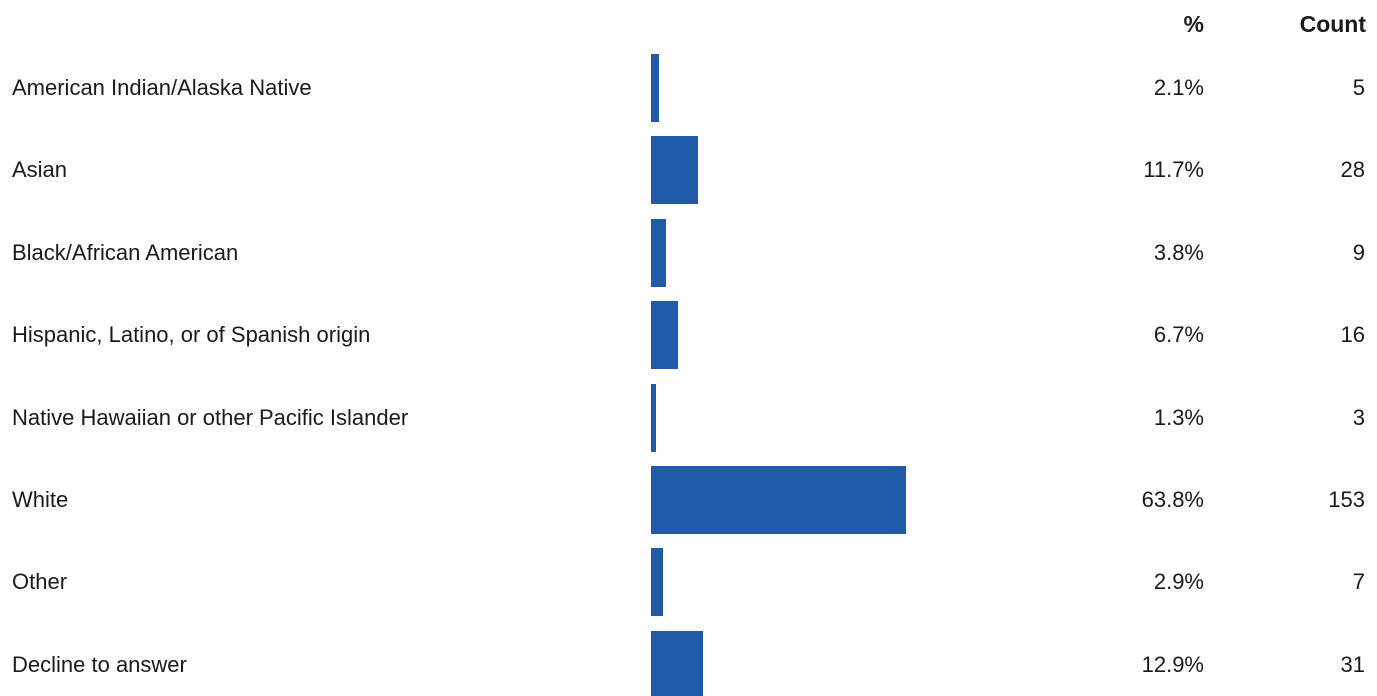  I want to click on percent-column-header: %, so click(1193, 24).